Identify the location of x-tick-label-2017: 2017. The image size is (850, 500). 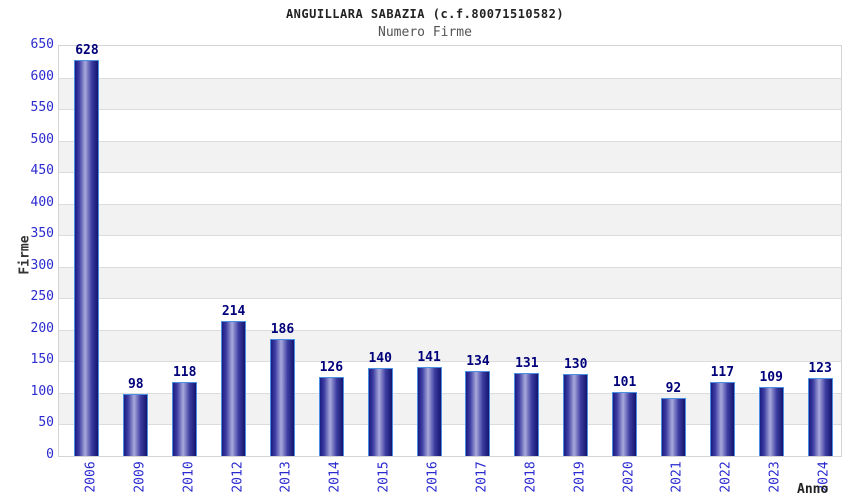
(482, 477).